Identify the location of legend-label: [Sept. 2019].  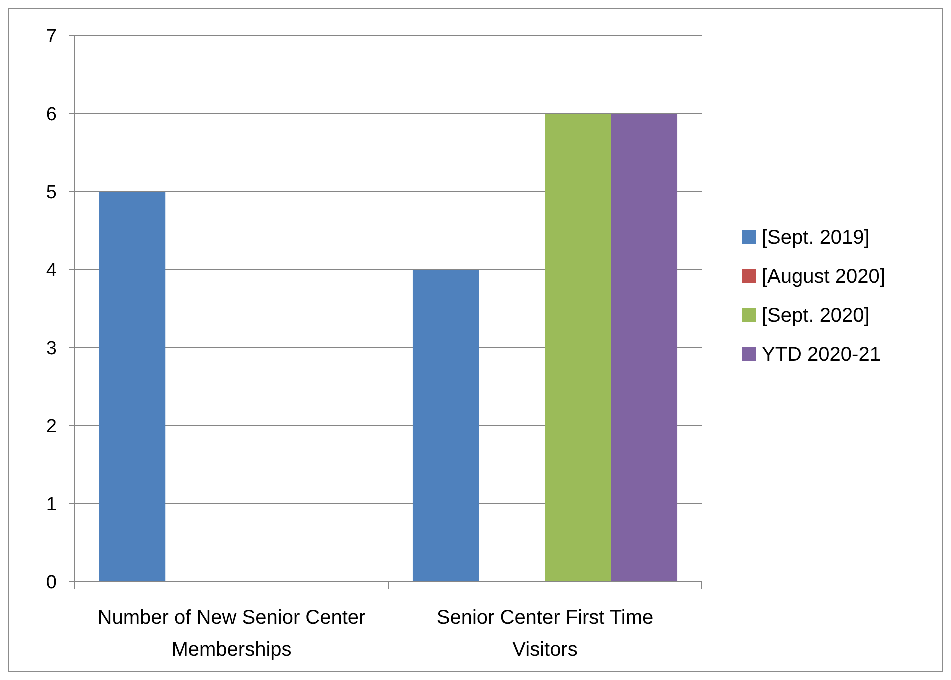
(816, 238).